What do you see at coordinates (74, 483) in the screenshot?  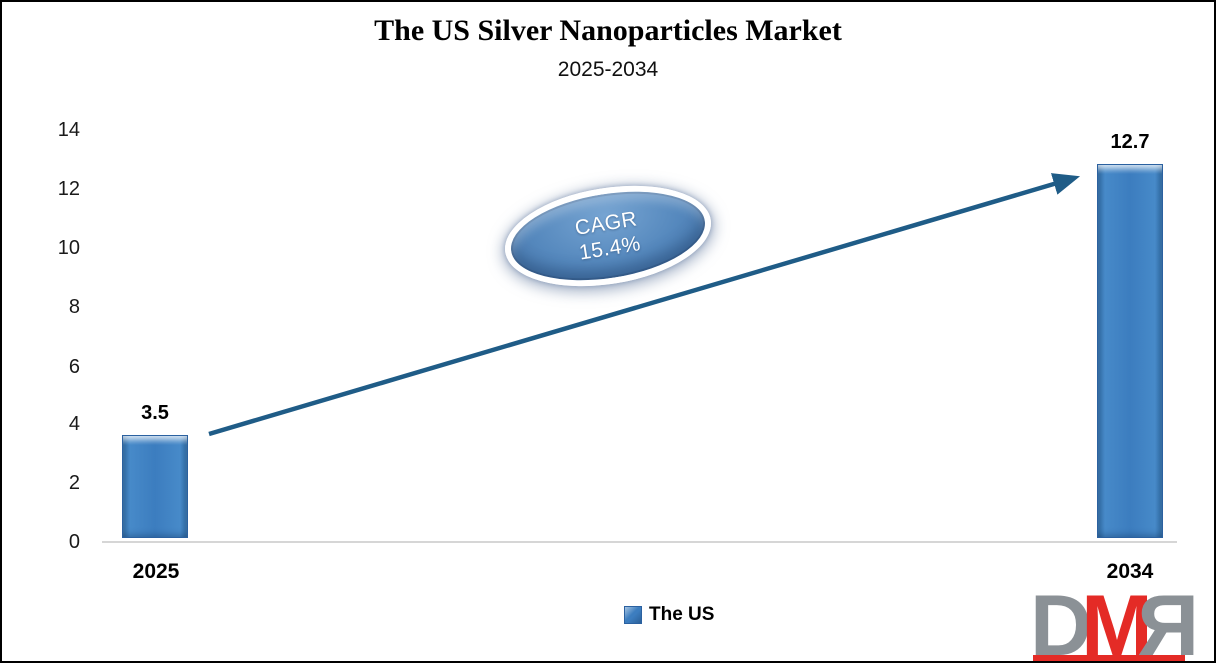 I see `y-tick-2: 2` at bounding box center [74, 483].